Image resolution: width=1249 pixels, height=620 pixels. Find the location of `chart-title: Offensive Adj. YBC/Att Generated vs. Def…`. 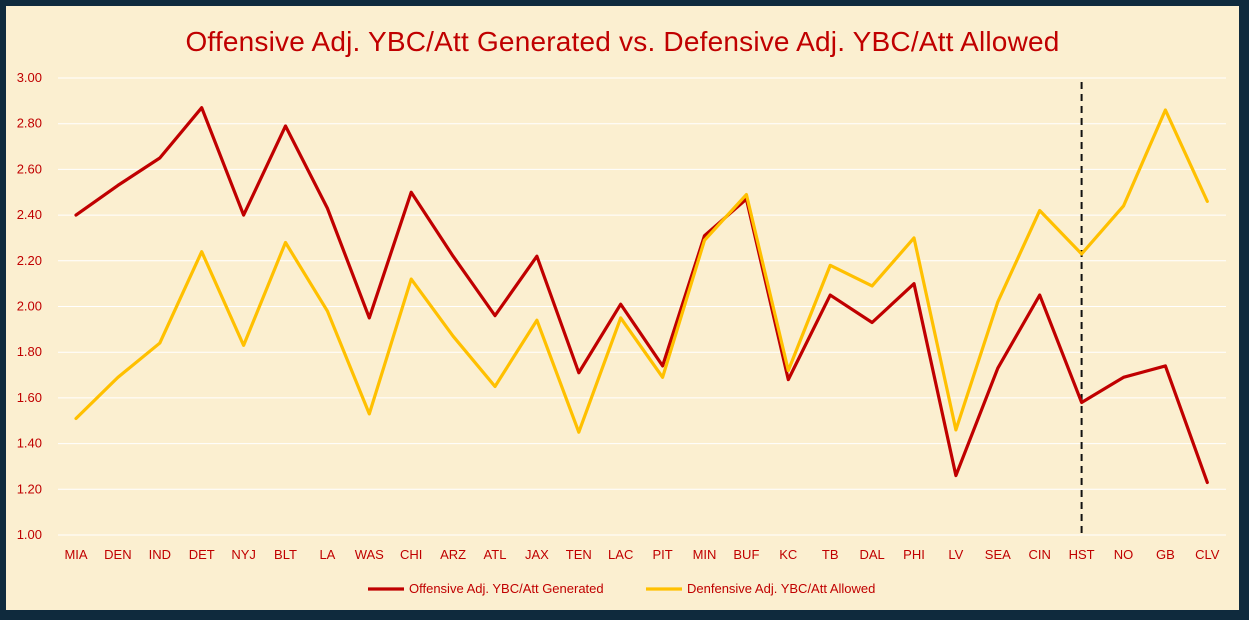

chart-title: Offensive Adj. YBC/Att Generated vs. Def… is located at coordinates (622, 41).